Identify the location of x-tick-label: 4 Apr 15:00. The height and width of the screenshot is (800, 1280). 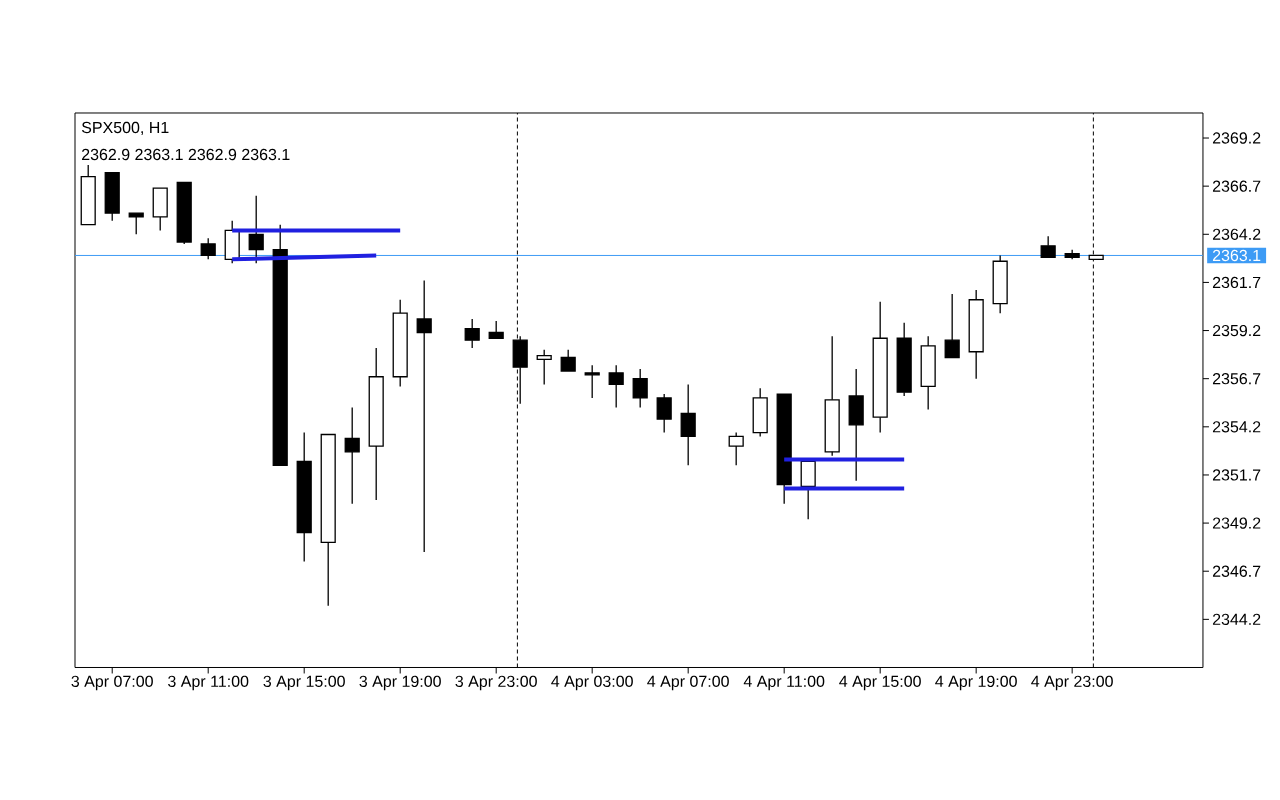
(880, 683).